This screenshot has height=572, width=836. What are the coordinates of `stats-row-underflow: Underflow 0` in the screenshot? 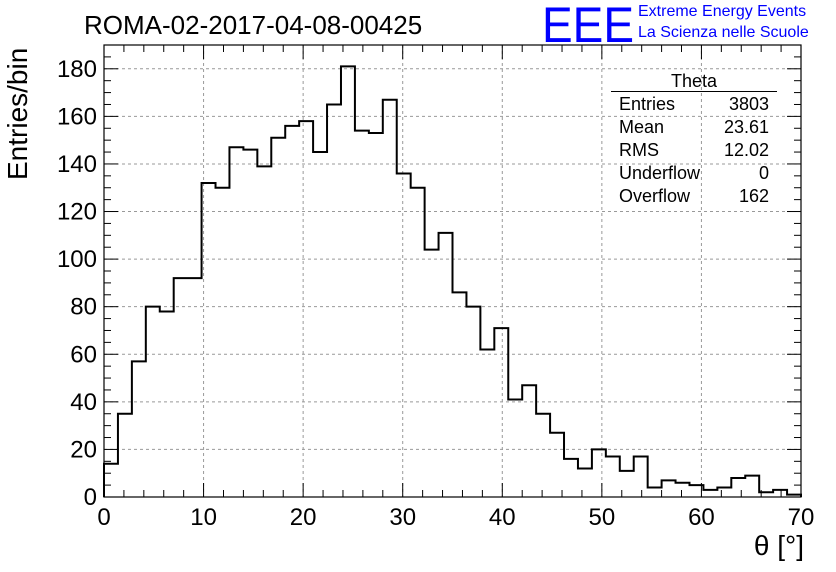 It's located at (694, 173).